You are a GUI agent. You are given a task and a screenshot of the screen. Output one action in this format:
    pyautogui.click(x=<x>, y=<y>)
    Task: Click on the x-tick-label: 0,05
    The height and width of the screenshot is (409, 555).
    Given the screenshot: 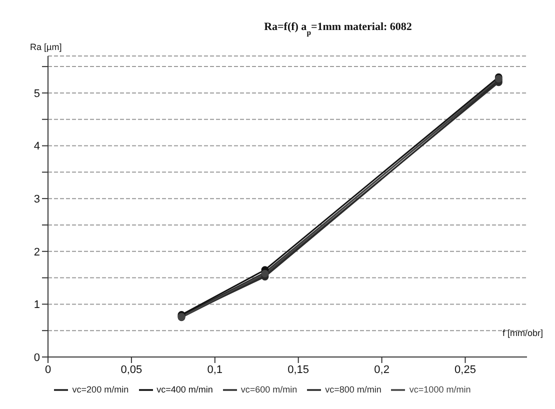 What is the action you would take?
    pyautogui.click(x=131, y=370)
    